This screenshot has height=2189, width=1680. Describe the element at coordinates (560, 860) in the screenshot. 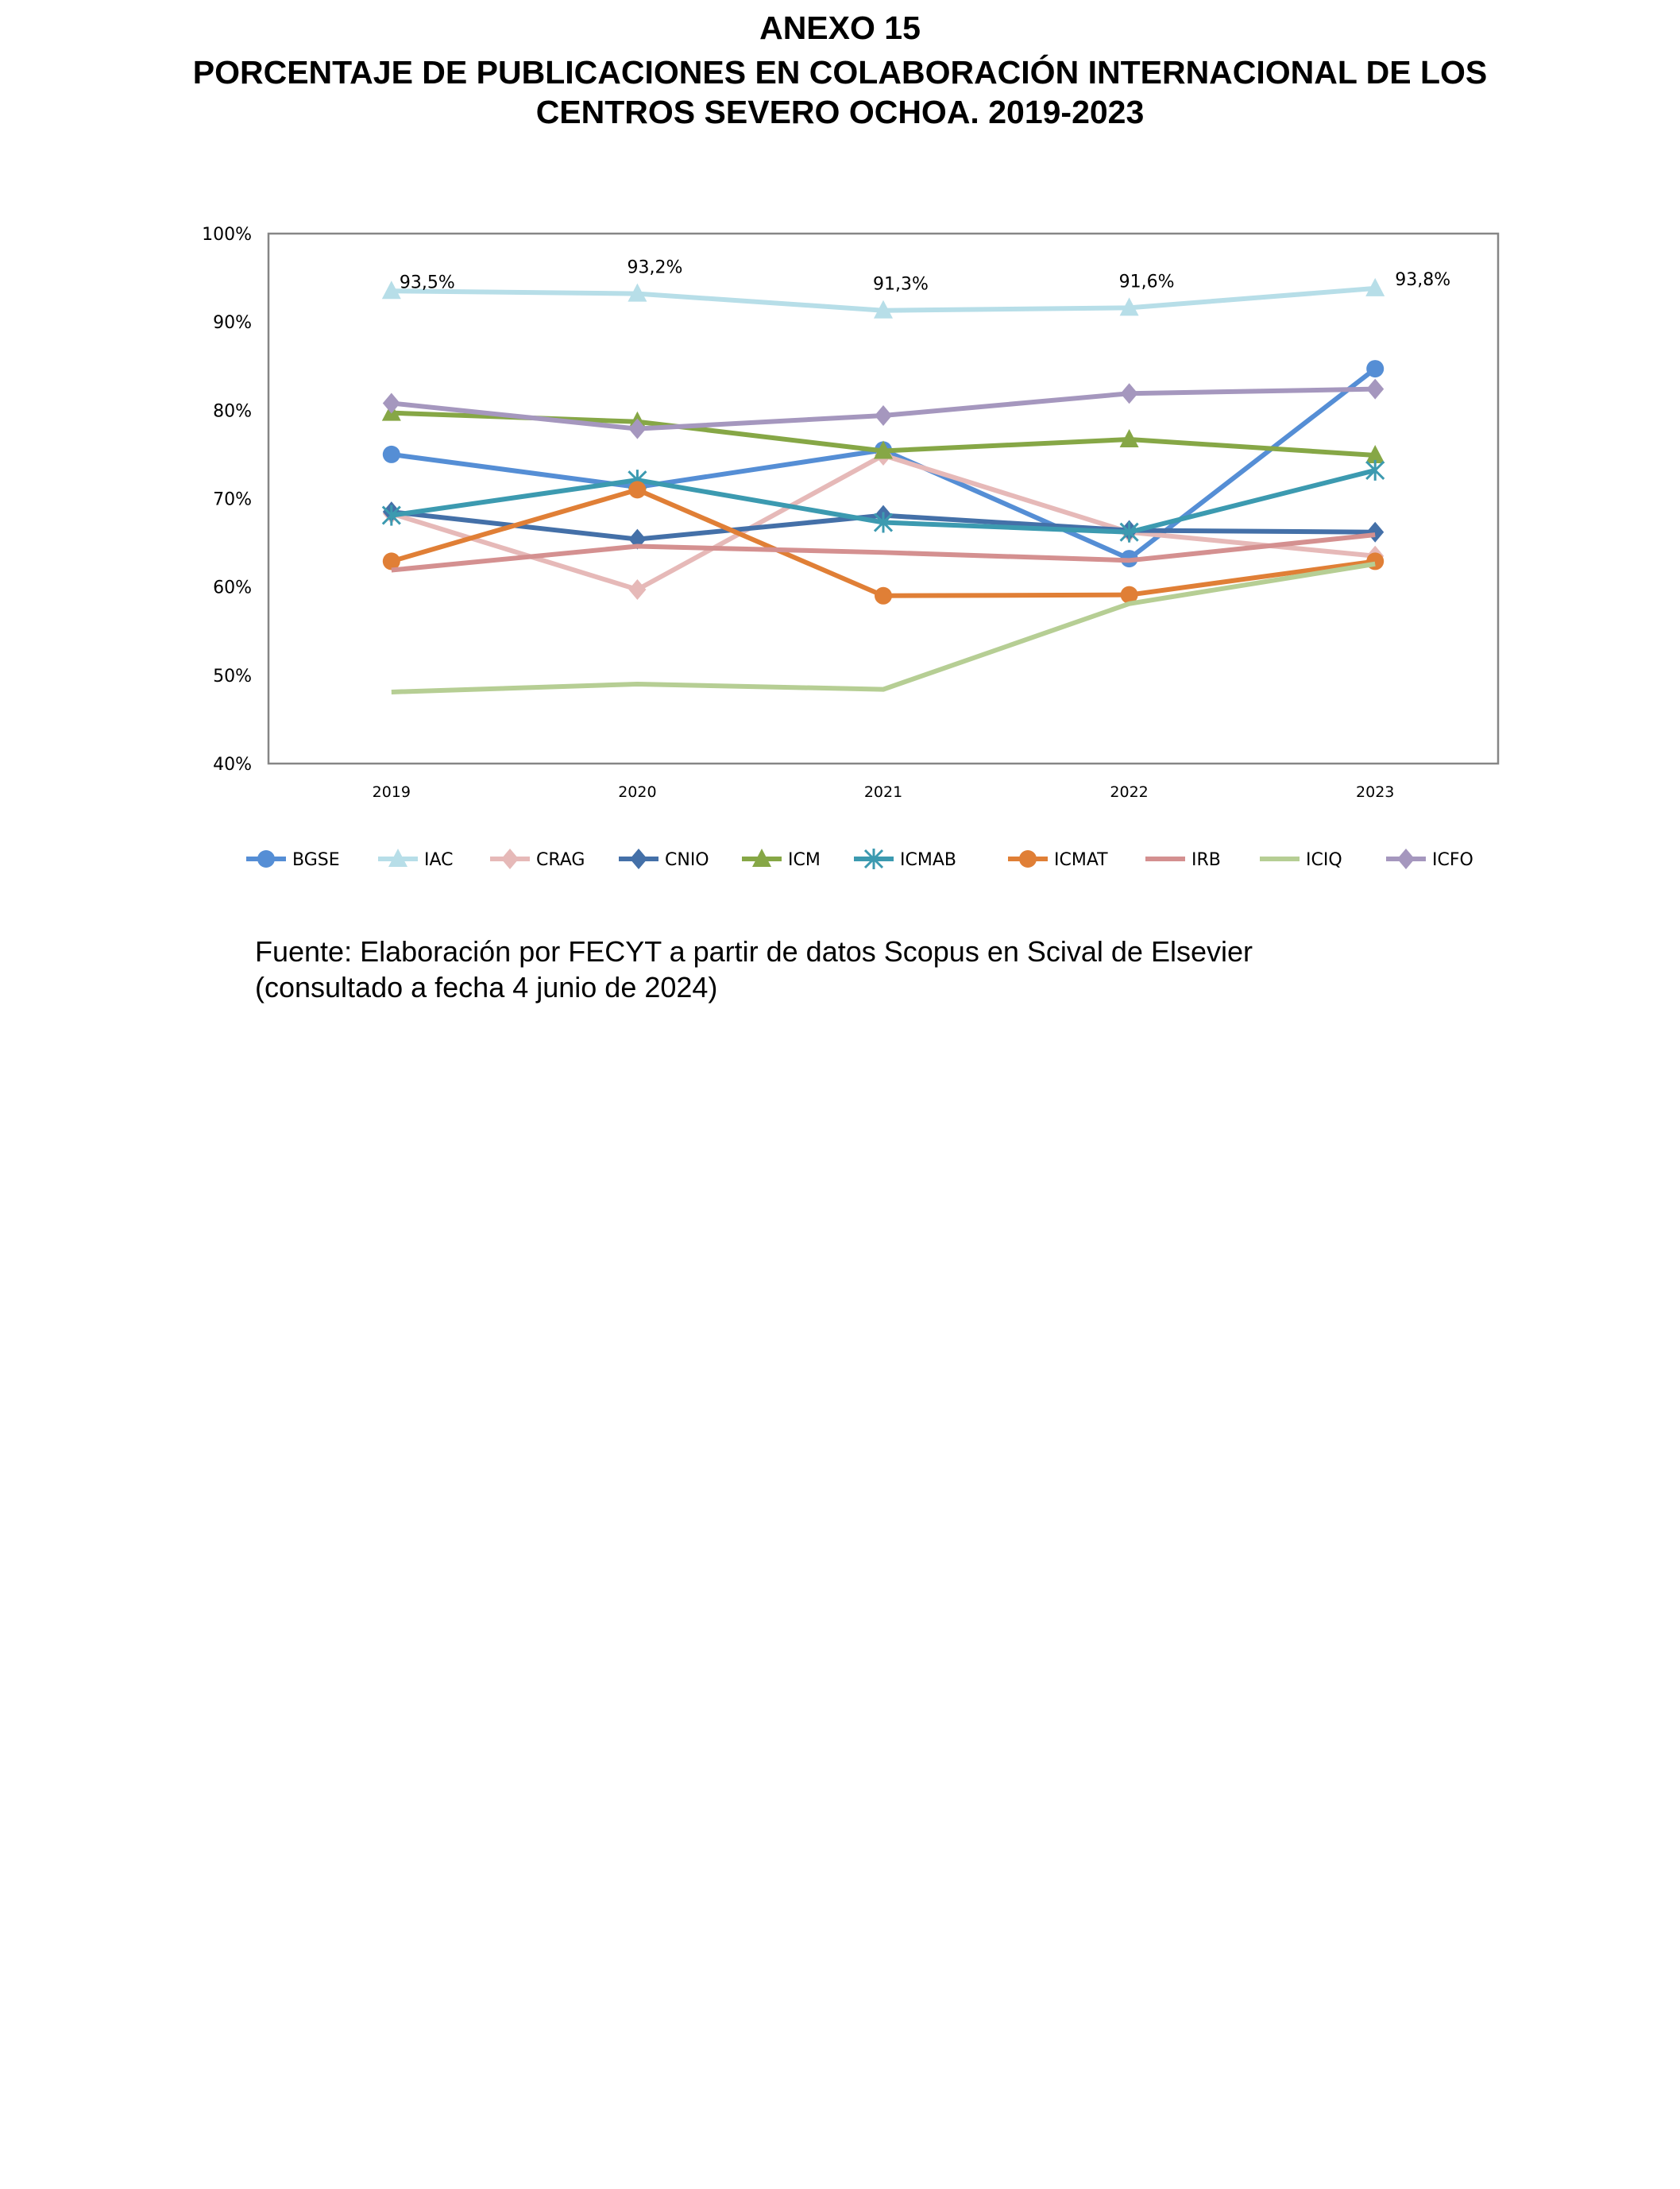

I see `legend-label: CRAG` at that location.